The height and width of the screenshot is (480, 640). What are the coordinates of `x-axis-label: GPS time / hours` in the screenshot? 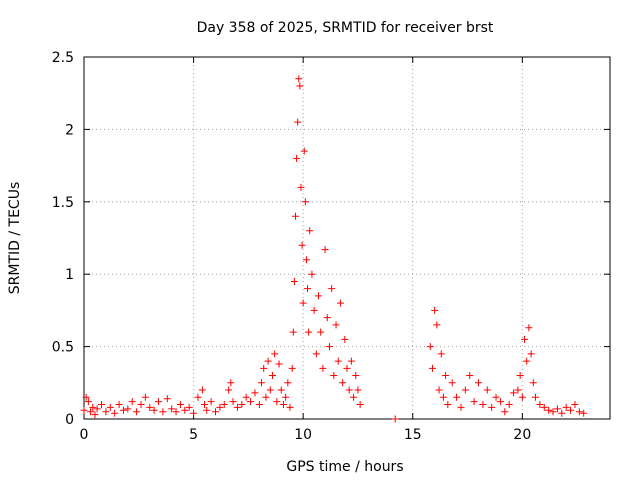 It's located at (344, 467).